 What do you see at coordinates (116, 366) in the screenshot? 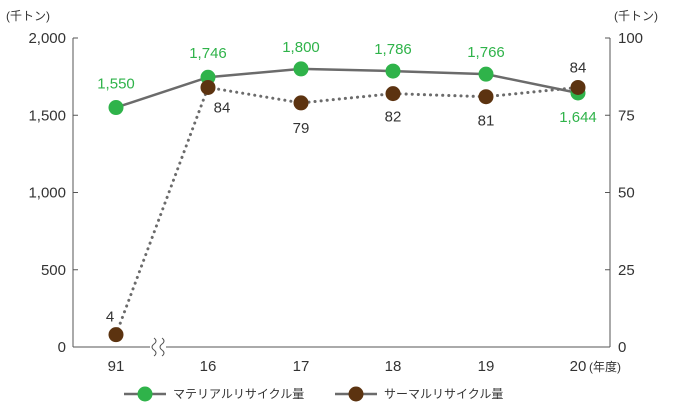
I see `x-tick-label: 91` at bounding box center [116, 366].